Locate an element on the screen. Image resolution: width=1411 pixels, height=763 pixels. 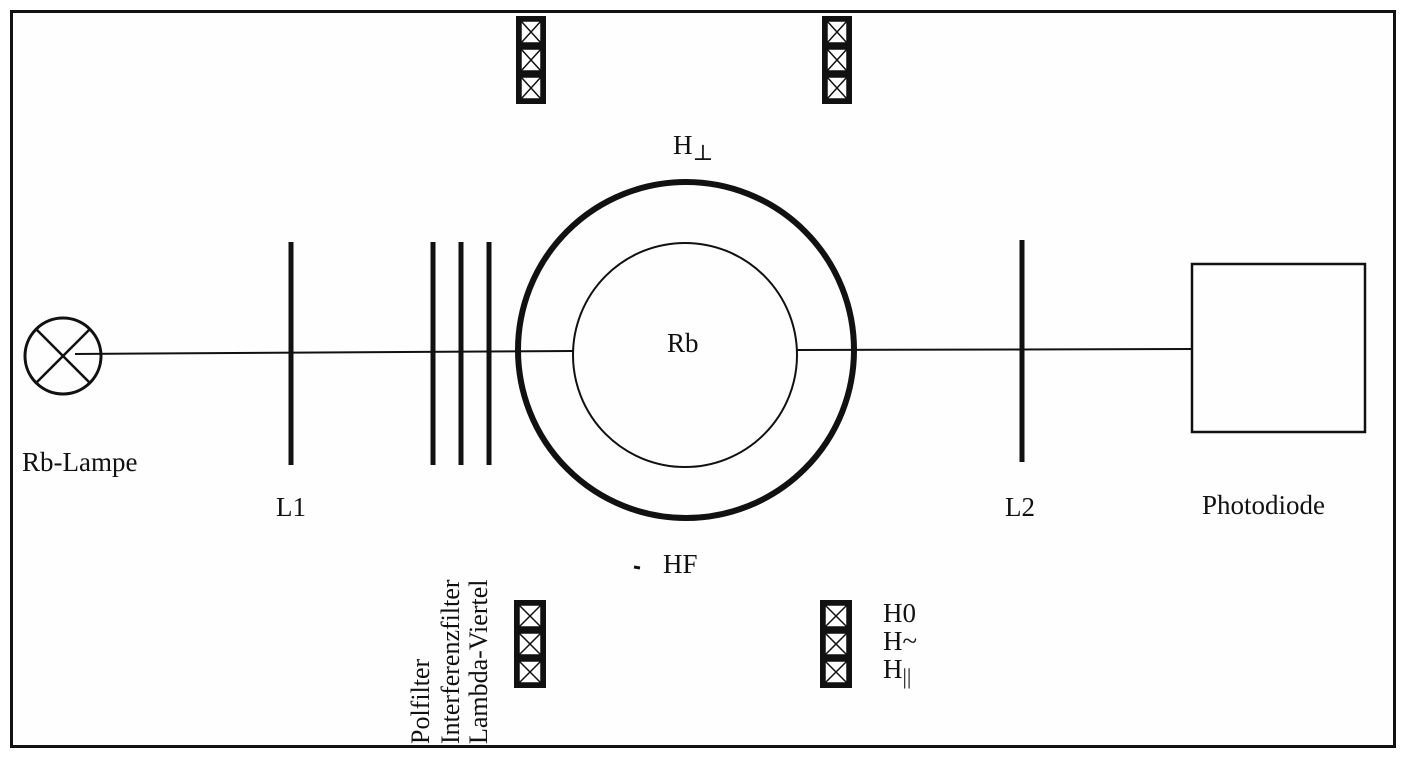
lens-l2-label: L2 is located at coordinates (1020, 507).